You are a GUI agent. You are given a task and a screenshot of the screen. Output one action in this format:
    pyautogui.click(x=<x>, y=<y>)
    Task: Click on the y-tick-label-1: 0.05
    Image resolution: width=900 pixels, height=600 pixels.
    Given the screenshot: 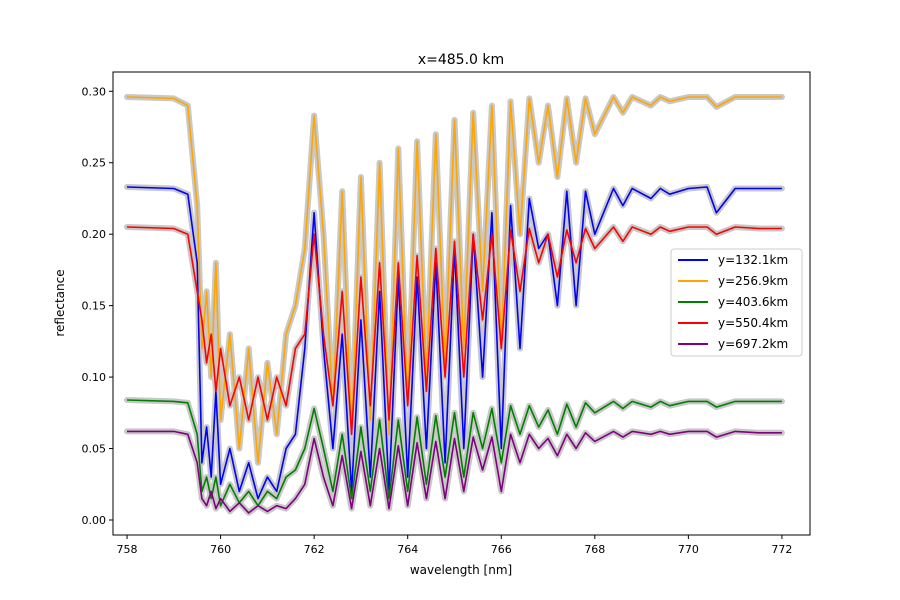 What is the action you would take?
    pyautogui.click(x=94, y=449)
    